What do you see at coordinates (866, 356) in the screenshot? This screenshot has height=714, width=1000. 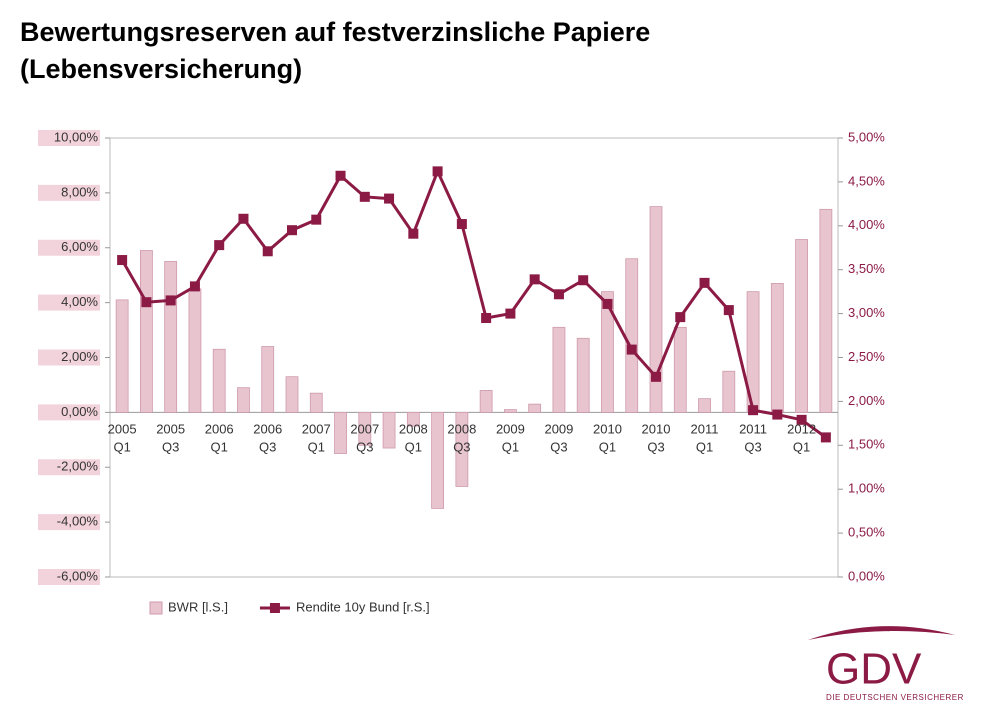 I see `y2-tick-label: 2,50%` at bounding box center [866, 356].